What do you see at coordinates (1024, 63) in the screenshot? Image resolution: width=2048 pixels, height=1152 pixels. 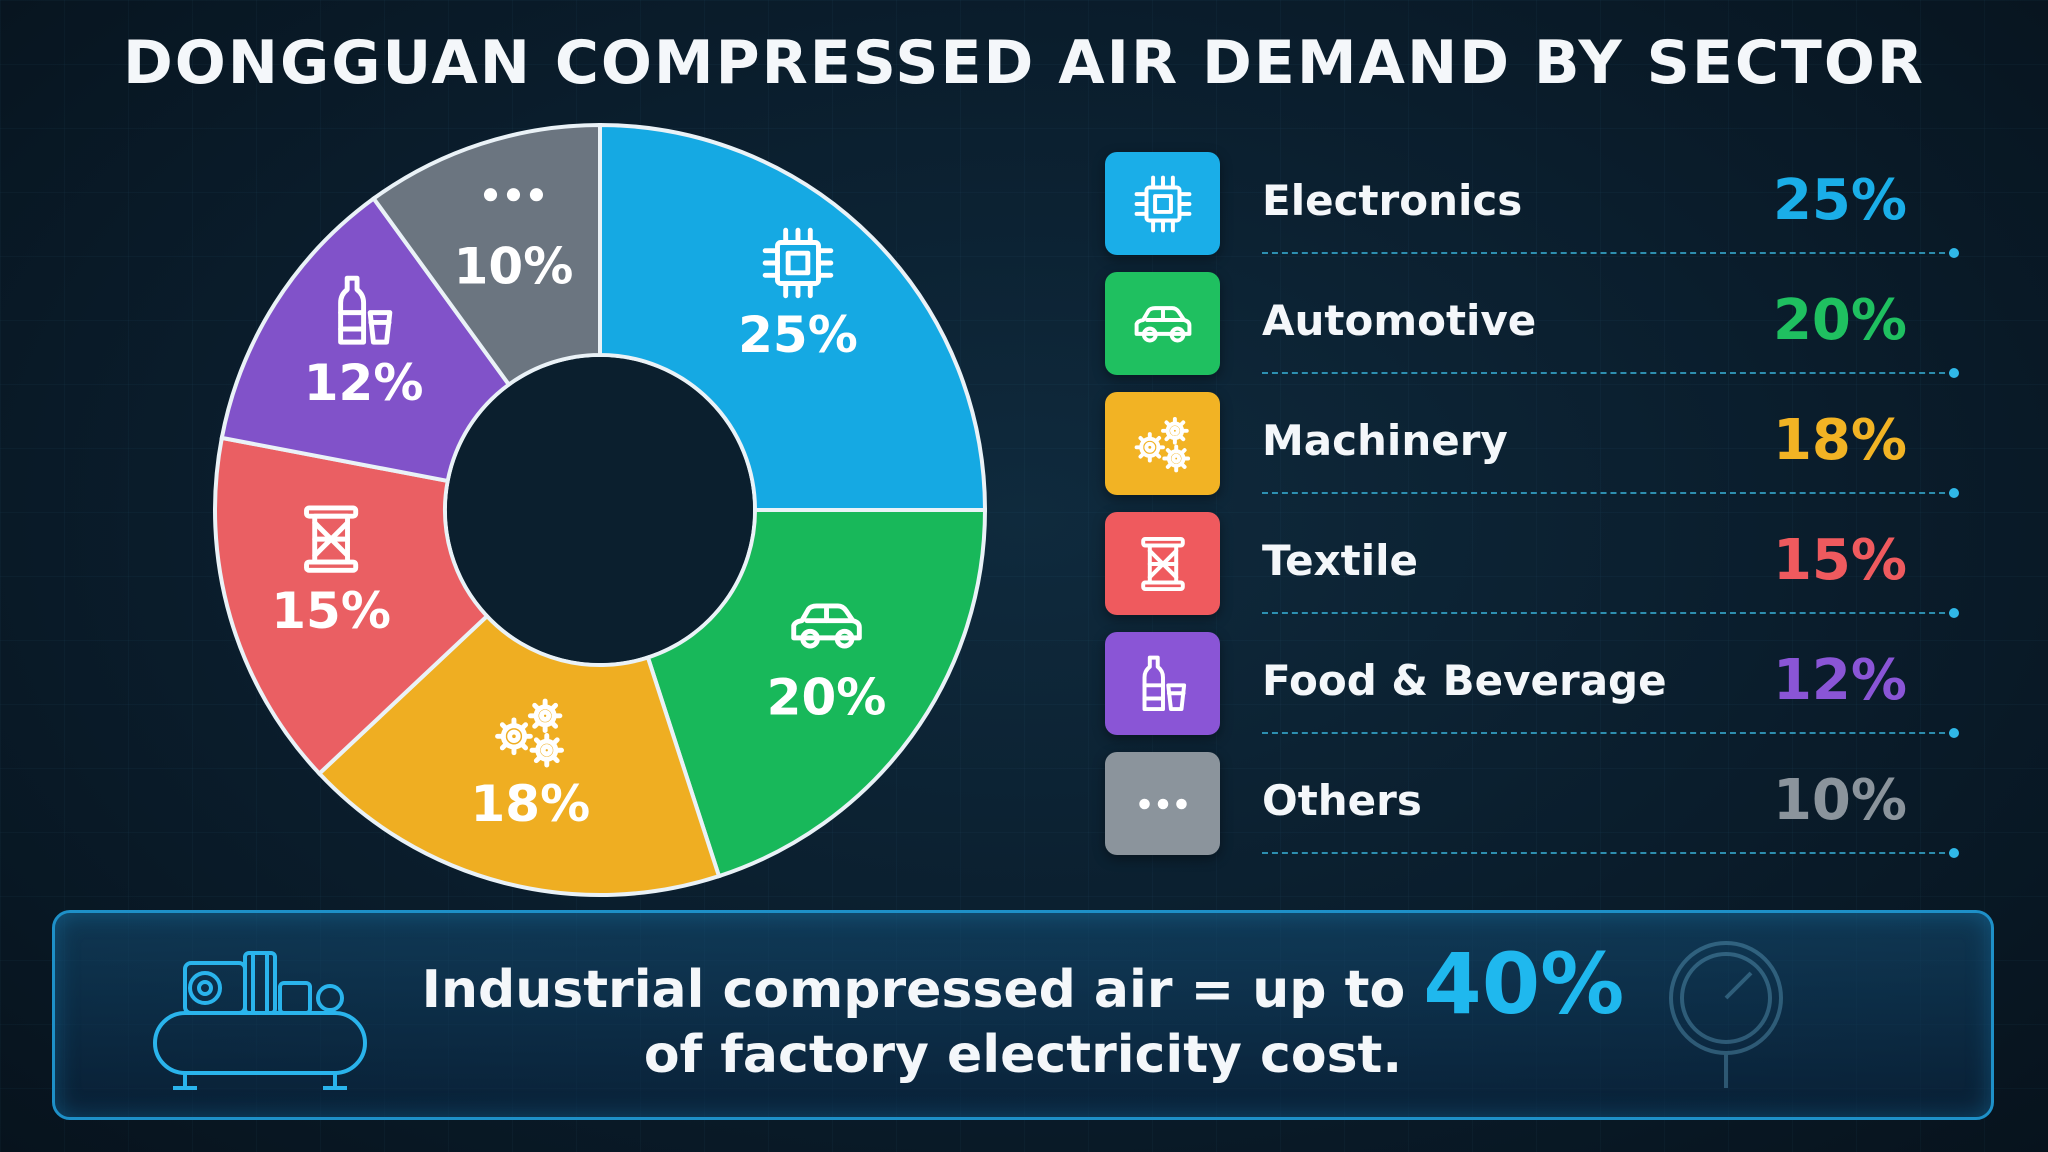 I see `page-title: DONGGUAN COMPRESSED AIR DEMAND BY SECTOR` at bounding box center [1024, 63].